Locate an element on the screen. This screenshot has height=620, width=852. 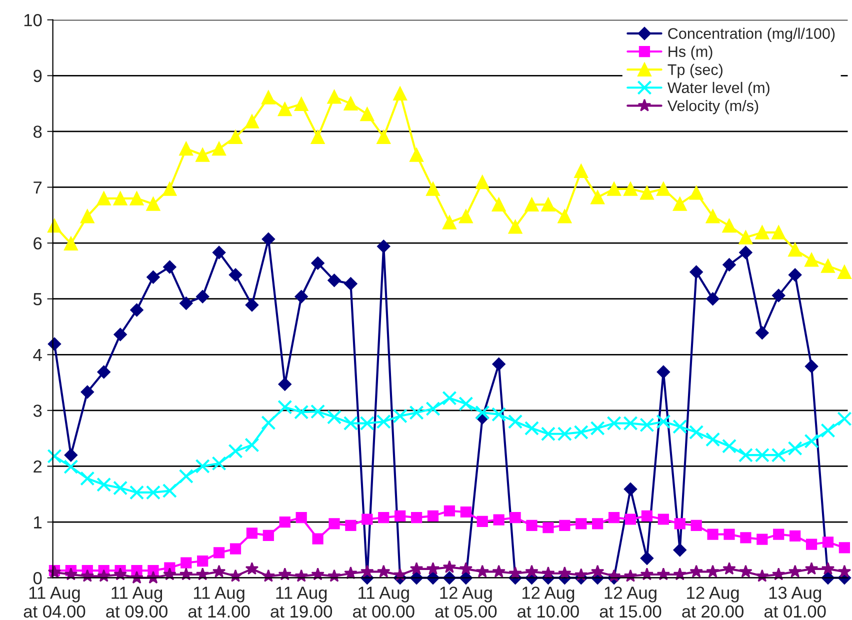
x-tick-label: 12 Aug at 15.00 is located at coordinates (631, 602).